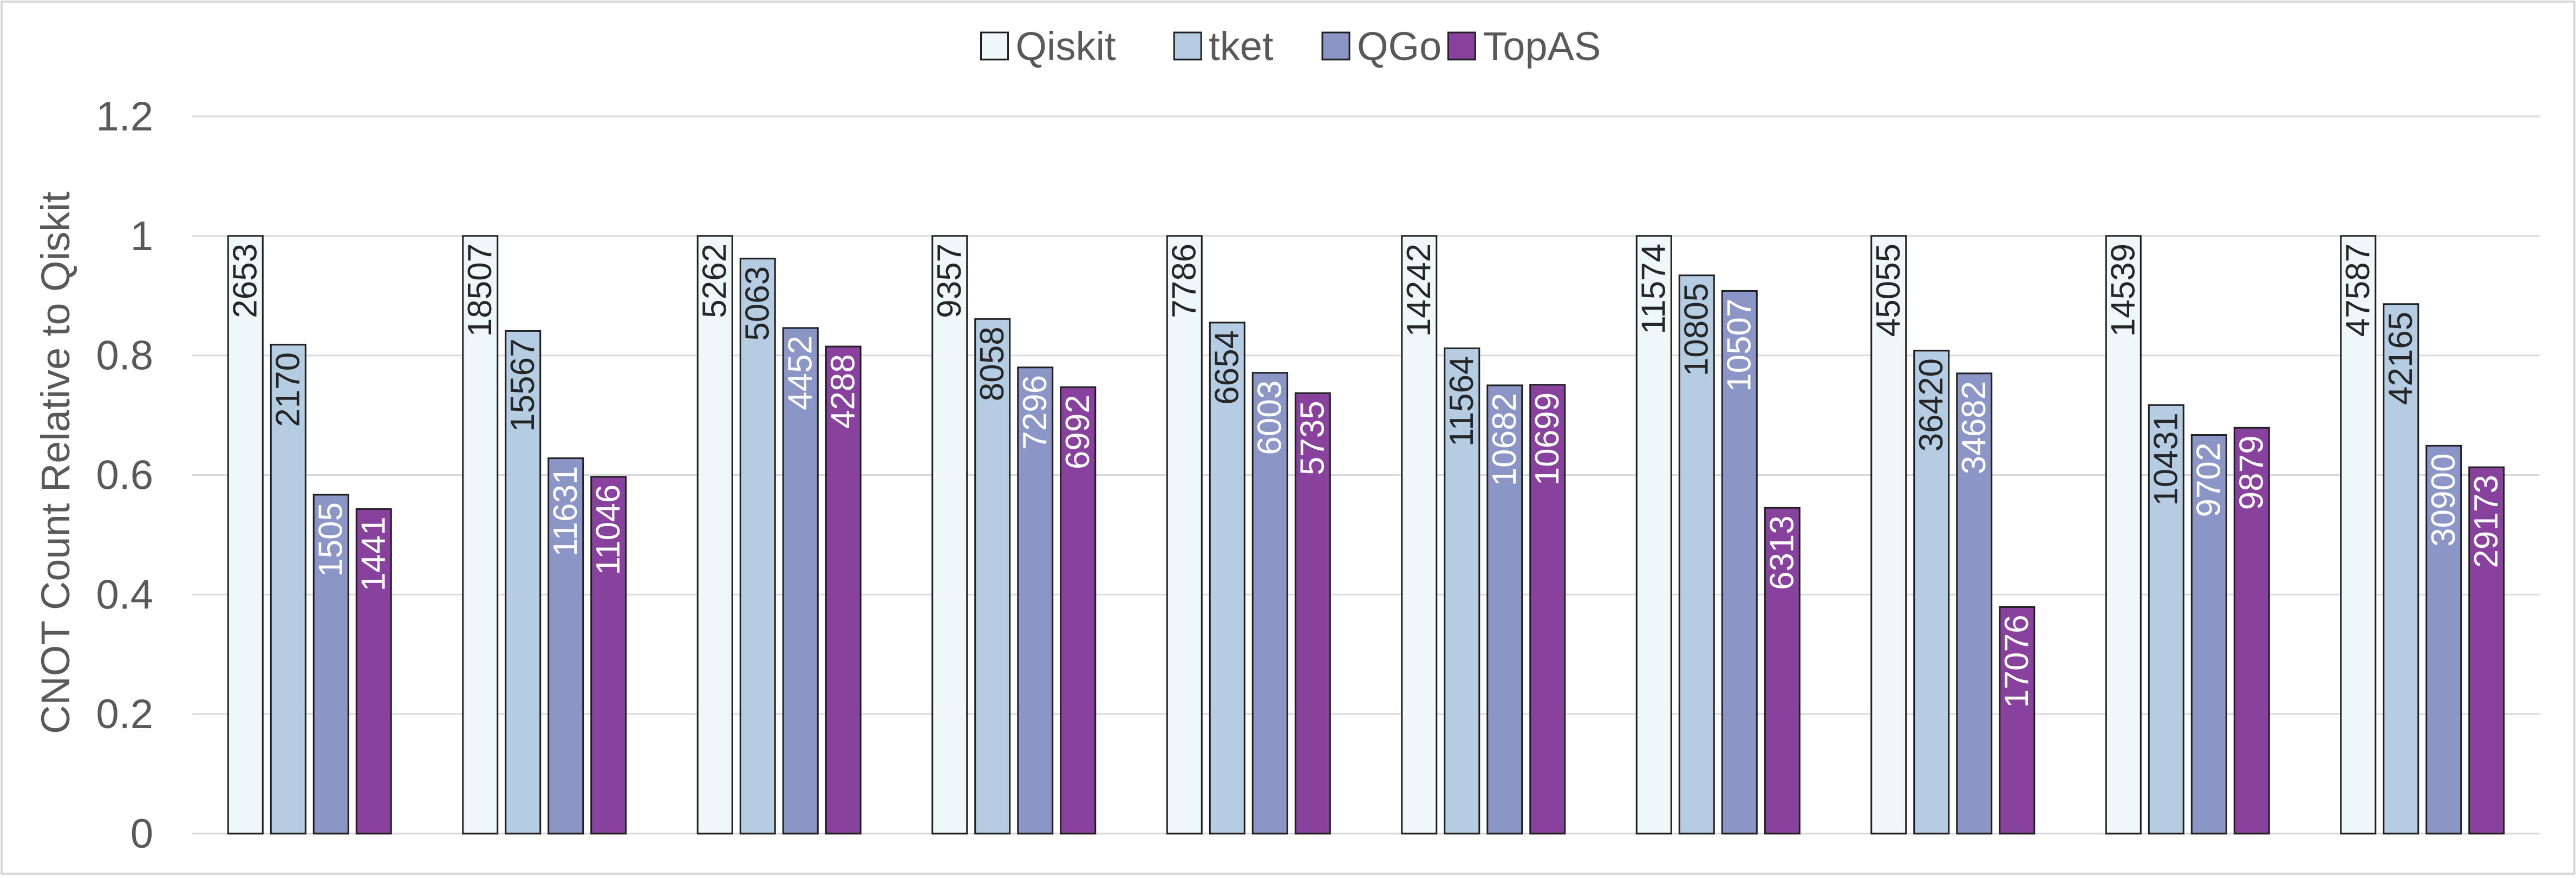 The height and width of the screenshot is (878, 2576). Describe the element at coordinates (1241, 46) in the screenshot. I see `legend-label-tket: tket` at that location.